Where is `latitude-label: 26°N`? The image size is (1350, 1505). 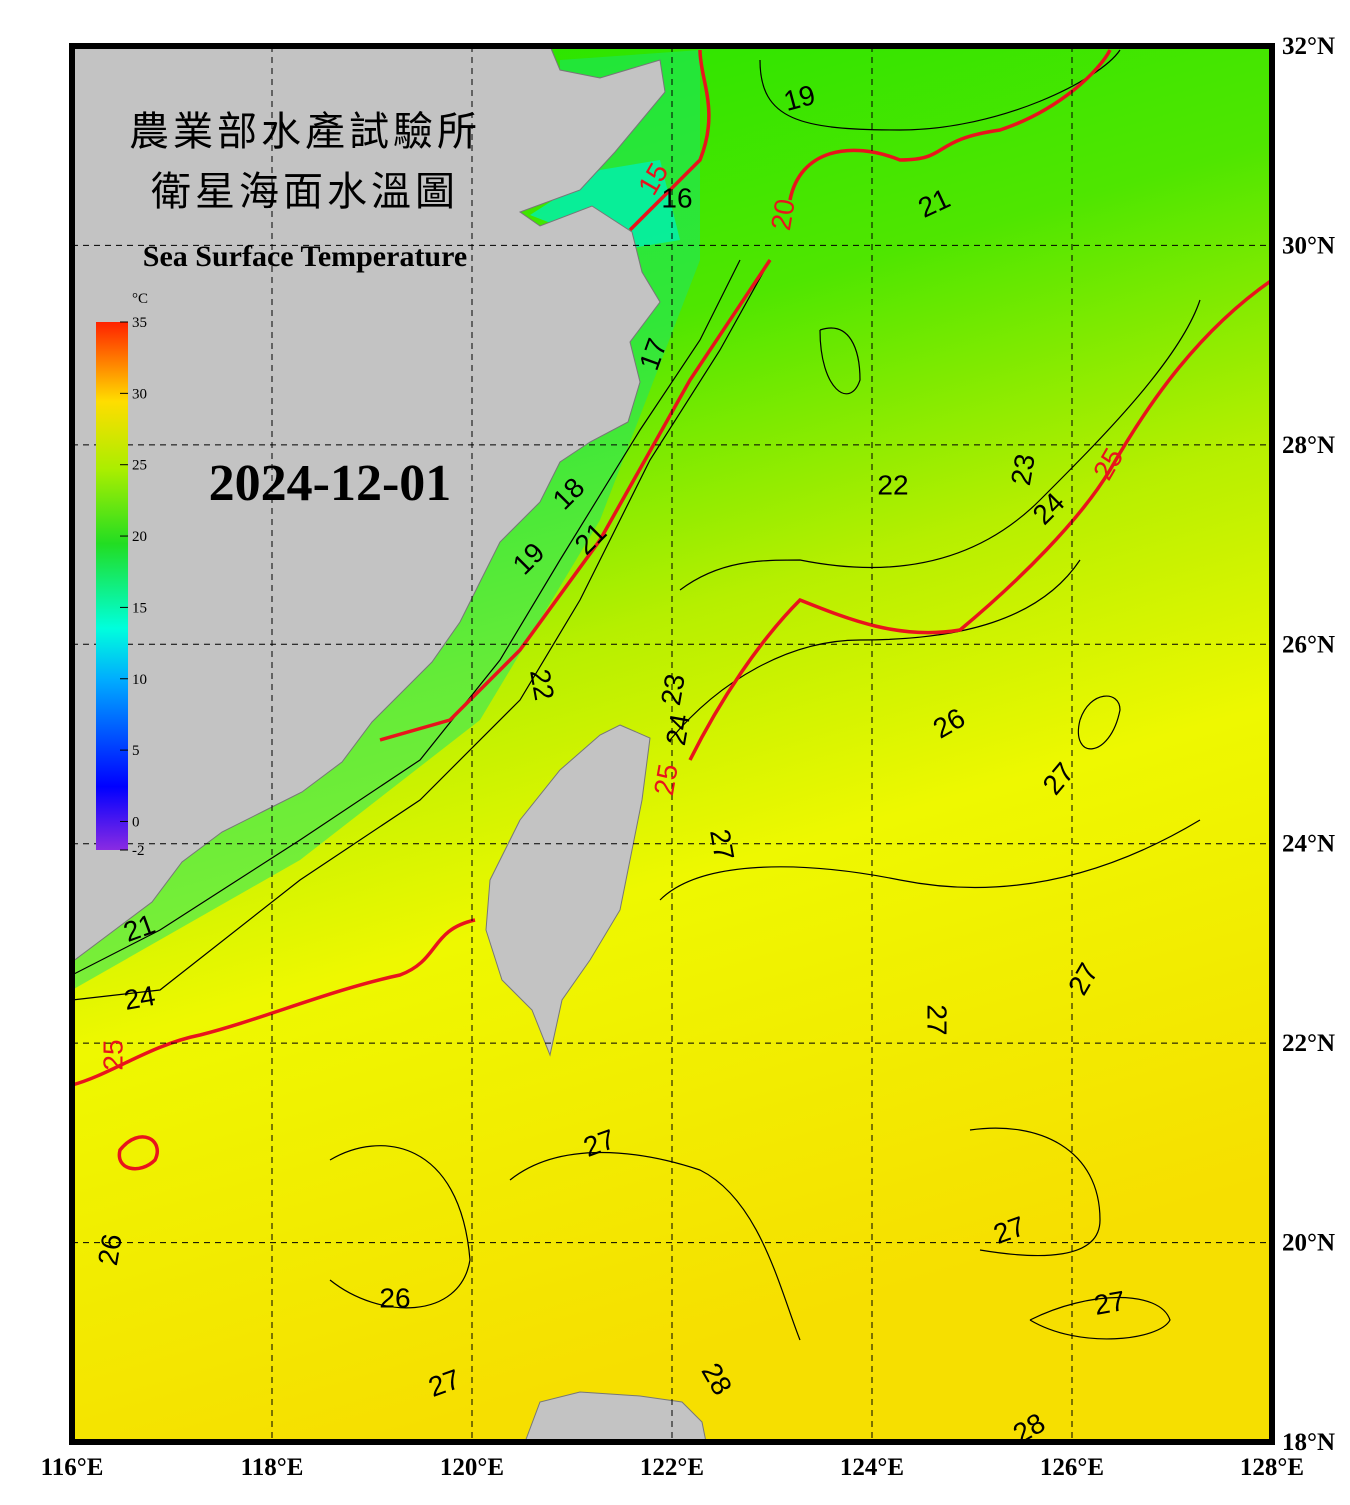 latitude-label: 26°N is located at coordinates (1308, 644).